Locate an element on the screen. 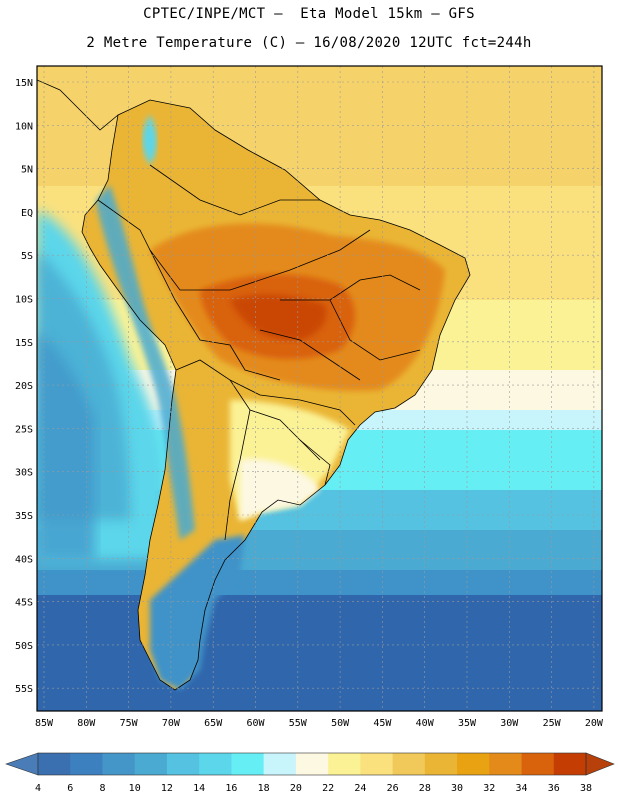 The height and width of the screenshot is (800, 618). colorbar-label: 20 is located at coordinates (296, 788).